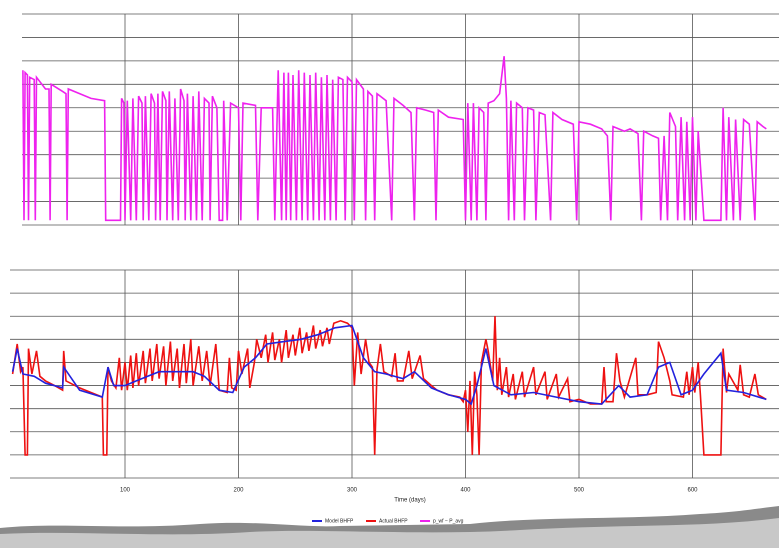  Describe the element at coordinates (352, 491) in the screenshot. I see `x-tick-label: 300` at that location.